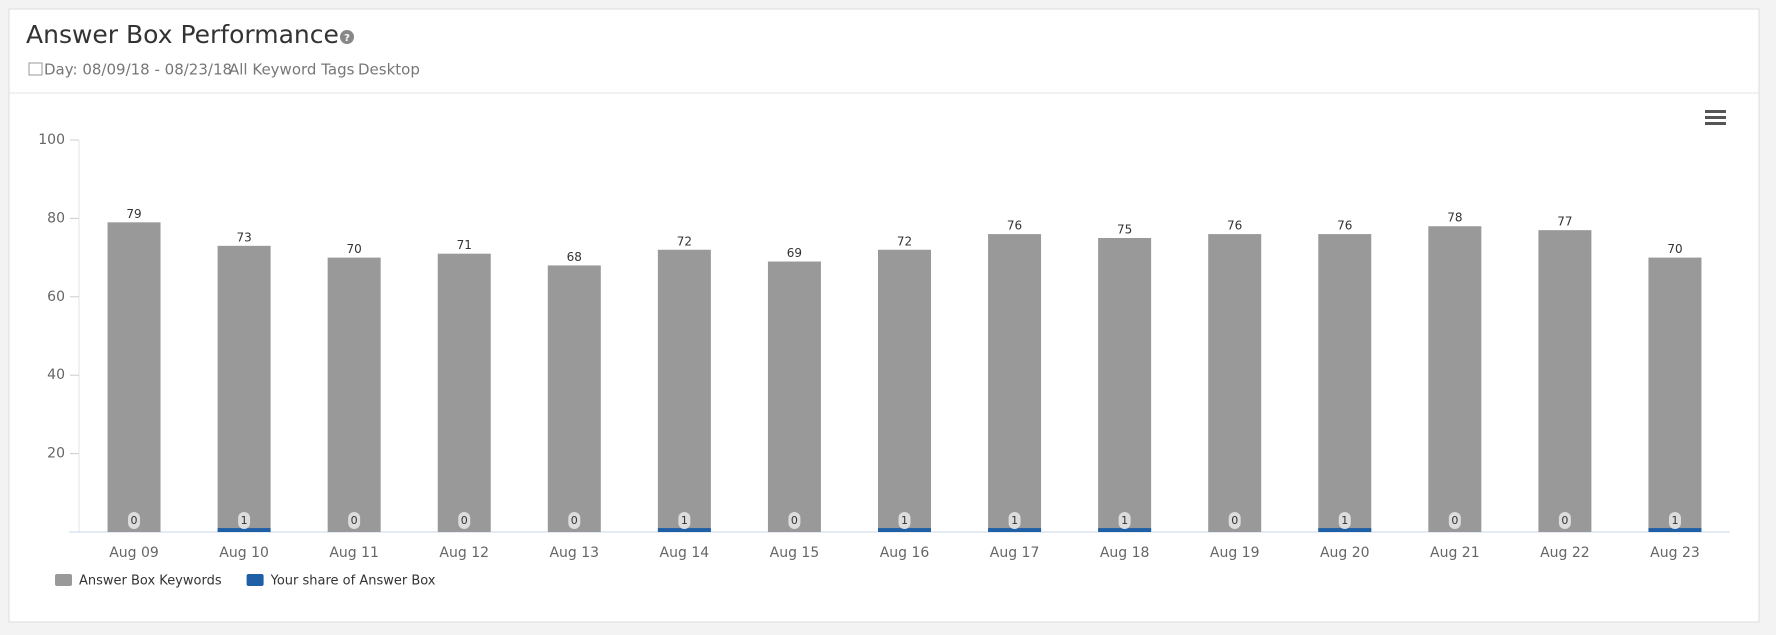  I want to click on x-tick-label: Aug 20, so click(1345, 553).